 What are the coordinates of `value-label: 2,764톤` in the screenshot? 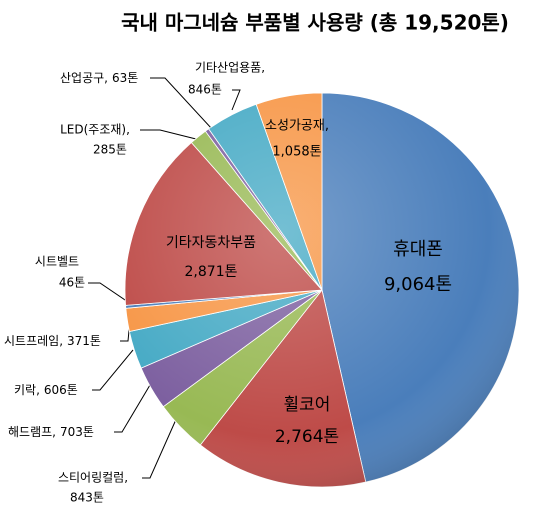 It's located at (307, 437).